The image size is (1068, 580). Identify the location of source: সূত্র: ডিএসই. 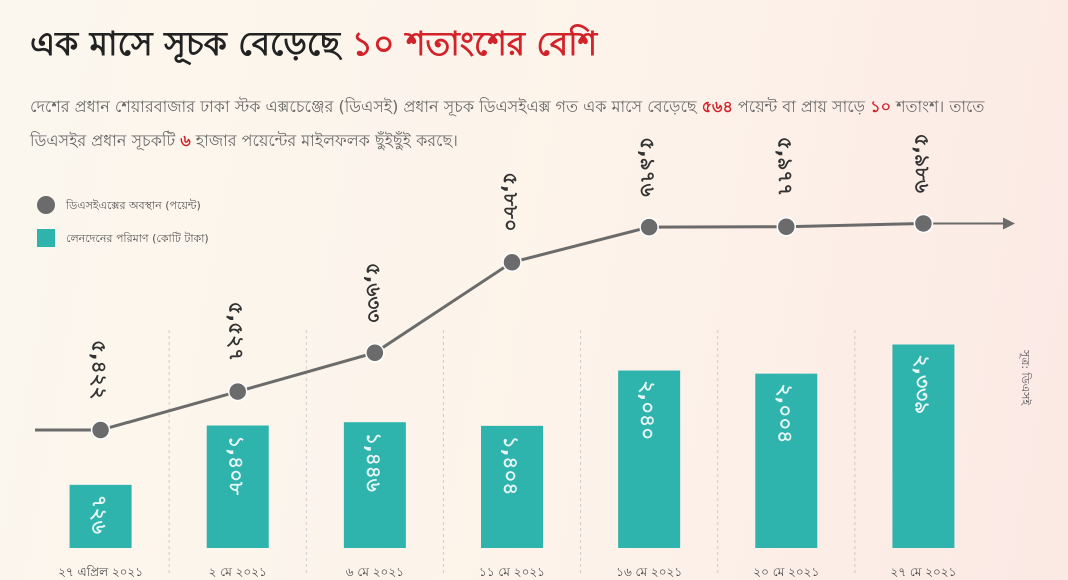
(1025, 377).